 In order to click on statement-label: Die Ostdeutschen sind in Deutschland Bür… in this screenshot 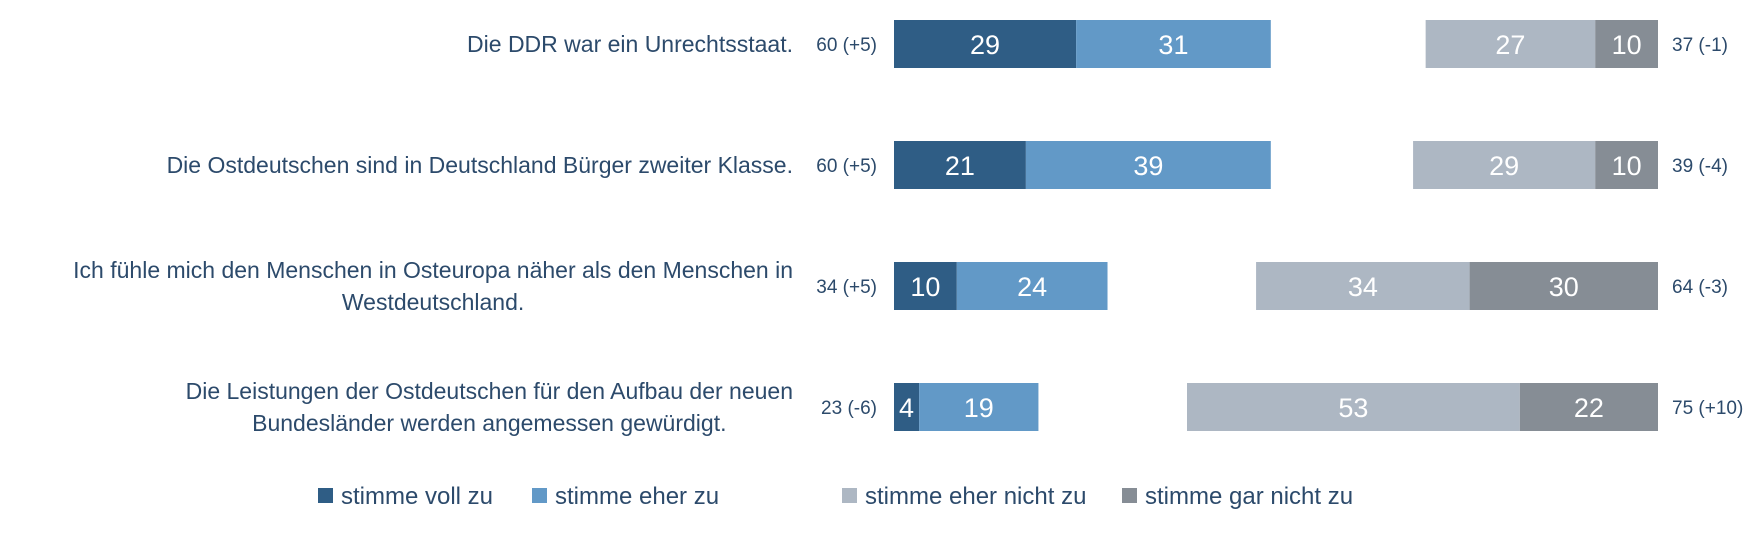, I will do `click(480, 165)`.